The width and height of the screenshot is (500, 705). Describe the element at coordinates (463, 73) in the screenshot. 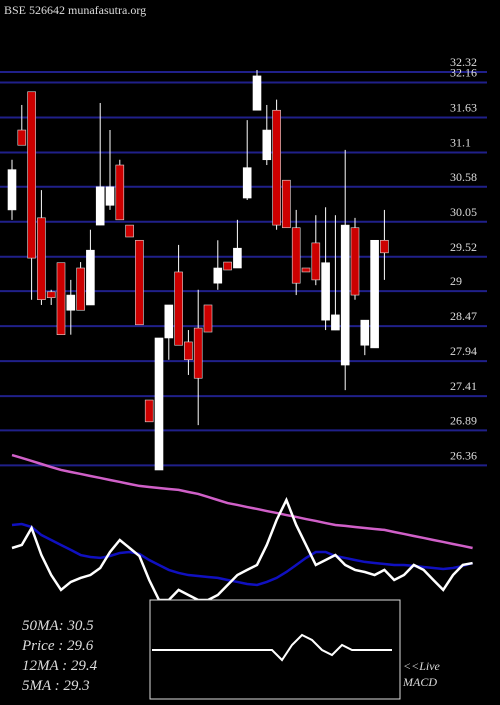

I see `y-tick-label: 32.16` at that location.